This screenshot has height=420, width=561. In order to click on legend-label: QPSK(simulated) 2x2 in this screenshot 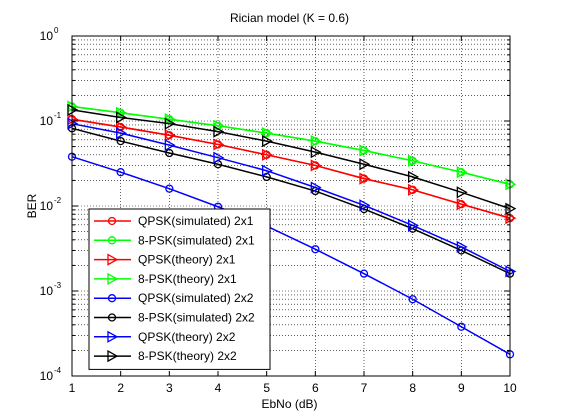, I will do `click(196, 298)`.